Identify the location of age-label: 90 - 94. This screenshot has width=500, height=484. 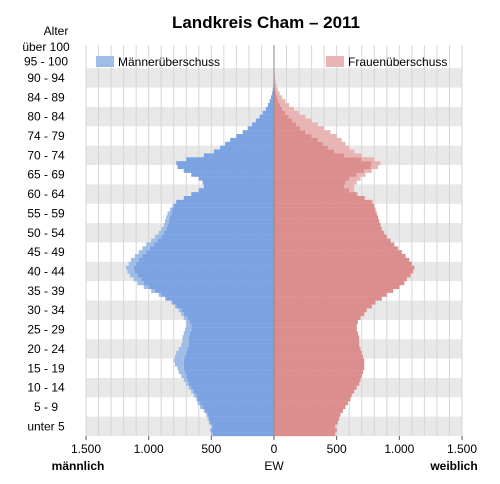
(46, 78).